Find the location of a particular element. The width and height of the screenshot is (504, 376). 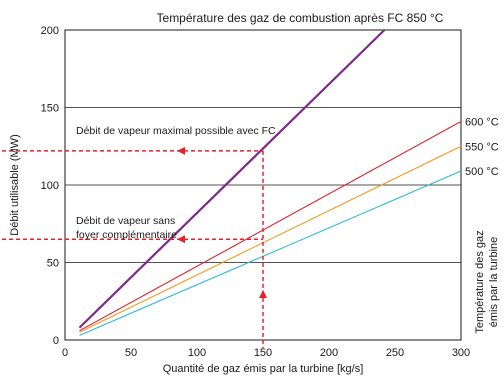

x-tick-label: 100 is located at coordinates (197, 353).